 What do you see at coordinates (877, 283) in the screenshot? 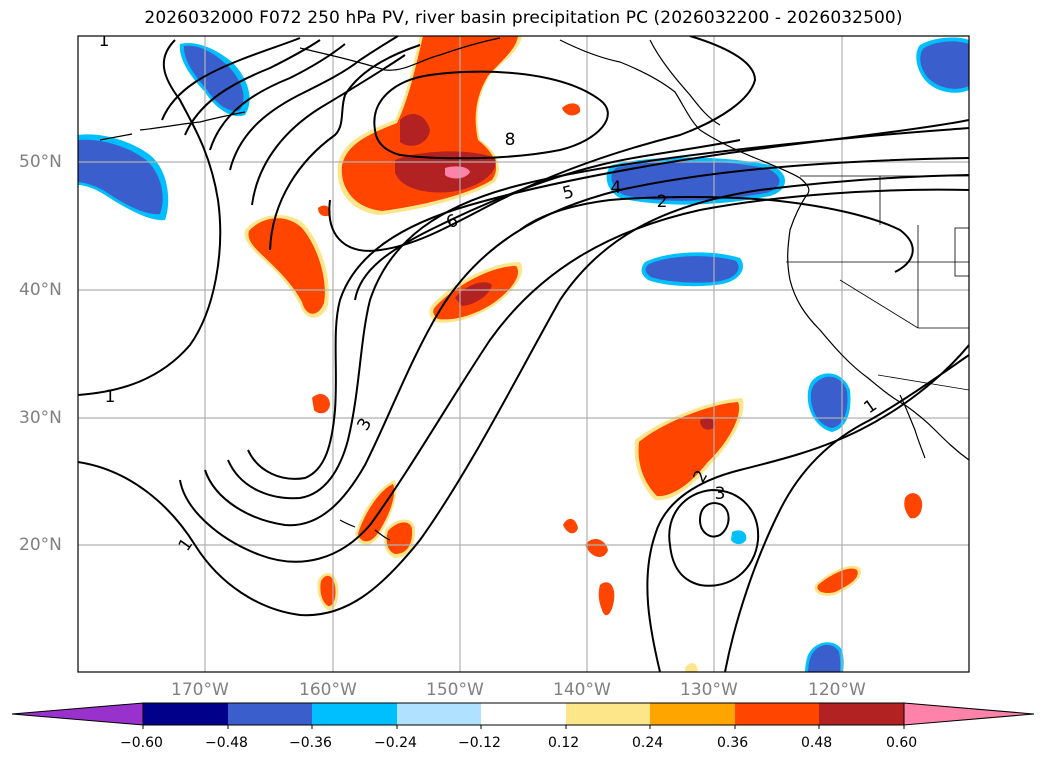
I see `political-borders` at bounding box center [877, 283].